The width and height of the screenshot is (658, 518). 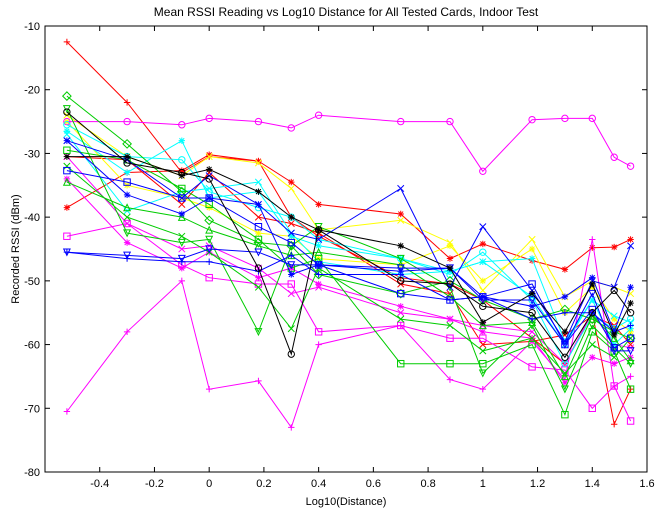 What do you see at coordinates (154, 484) in the screenshot?
I see `x-tick-label: -0.2` at bounding box center [154, 484].